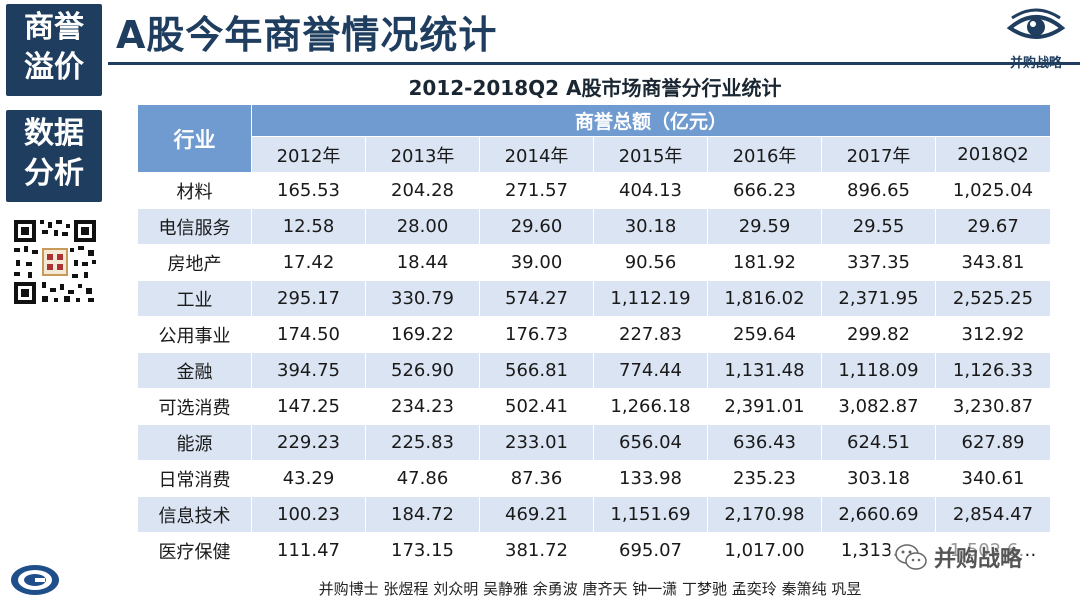 The height and width of the screenshot is (608, 1080). Describe the element at coordinates (308, 550) in the screenshot. I see `value-cell: 111.47` at that location.